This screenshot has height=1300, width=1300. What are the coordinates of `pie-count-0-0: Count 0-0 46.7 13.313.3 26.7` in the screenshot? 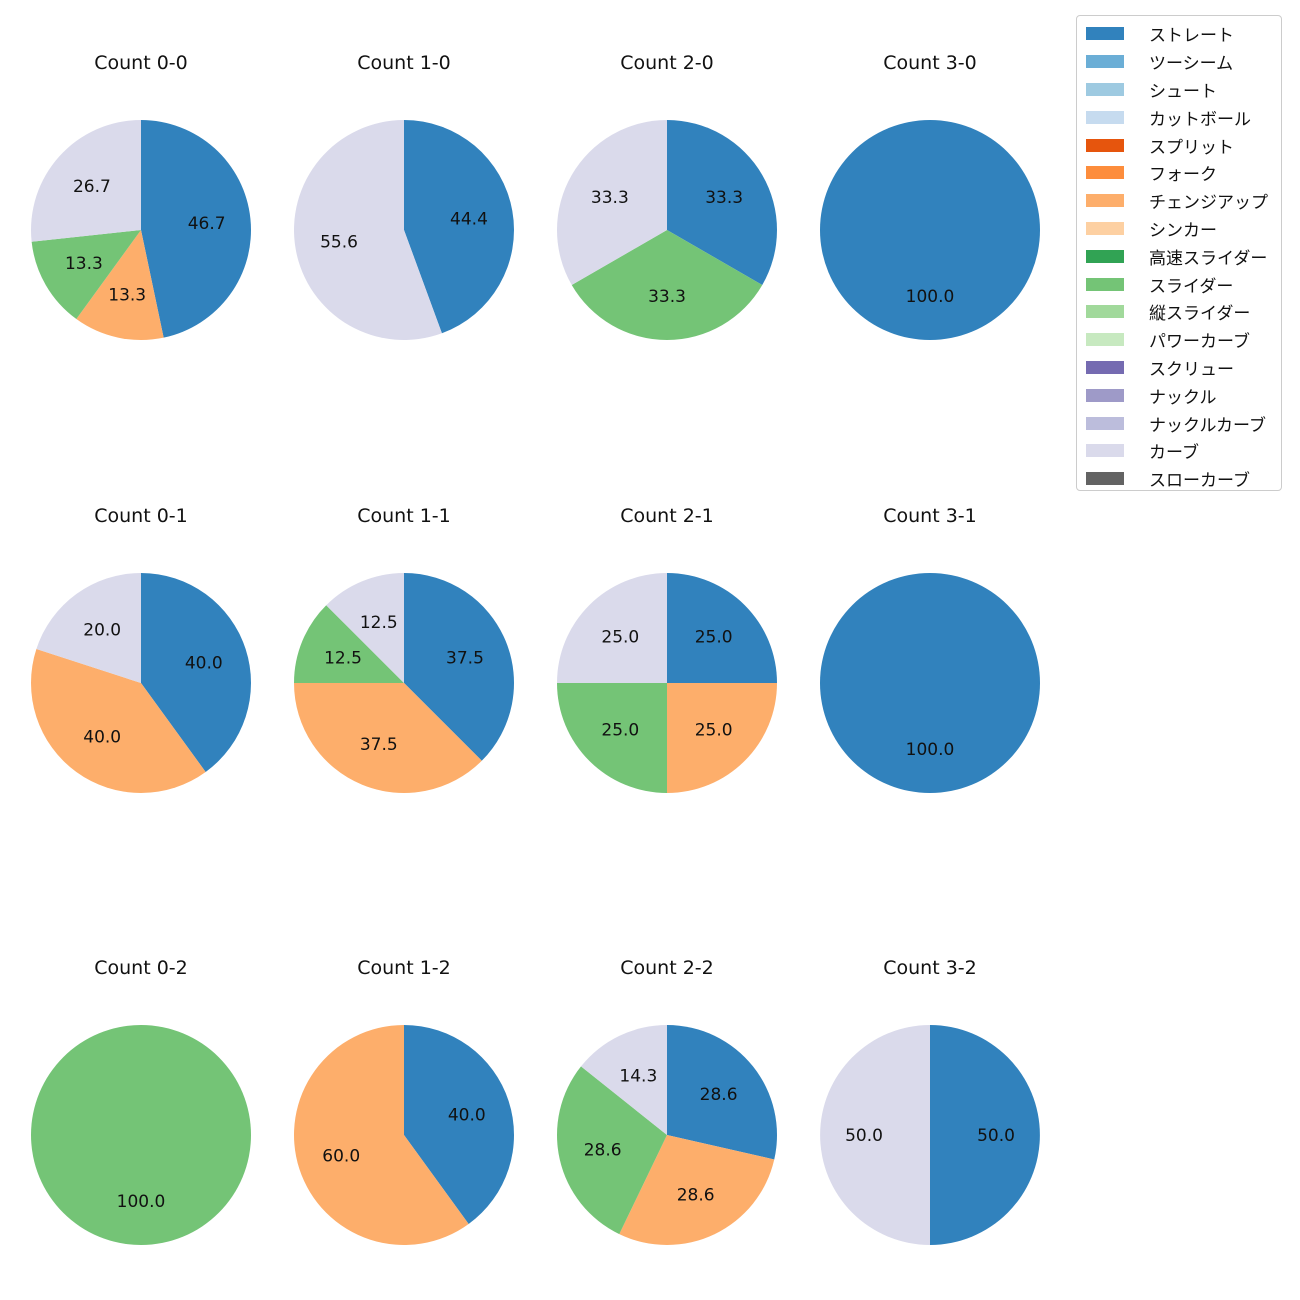 It's located at (140, 196).